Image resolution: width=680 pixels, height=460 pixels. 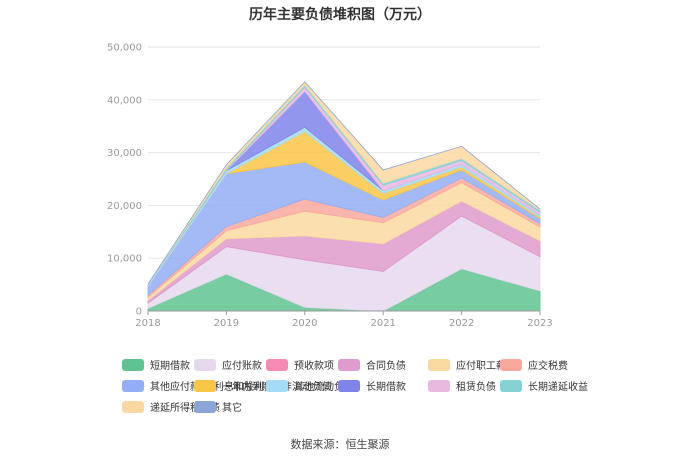 I want to click on legend-label: 短期借款, so click(x=170, y=366).